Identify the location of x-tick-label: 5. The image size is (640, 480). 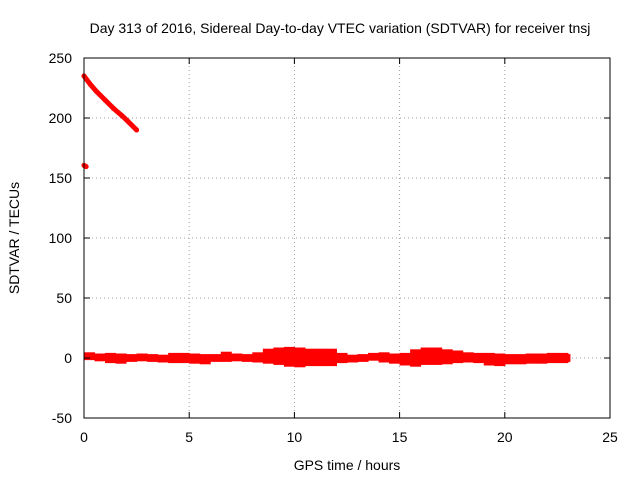
(189, 437).